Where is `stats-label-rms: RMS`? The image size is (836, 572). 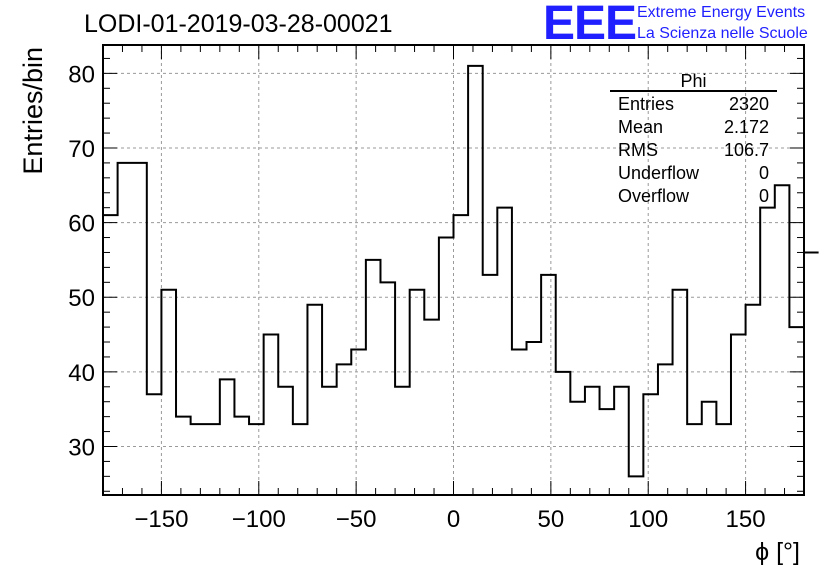 stats-label-rms: RMS is located at coordinates (638, 150).